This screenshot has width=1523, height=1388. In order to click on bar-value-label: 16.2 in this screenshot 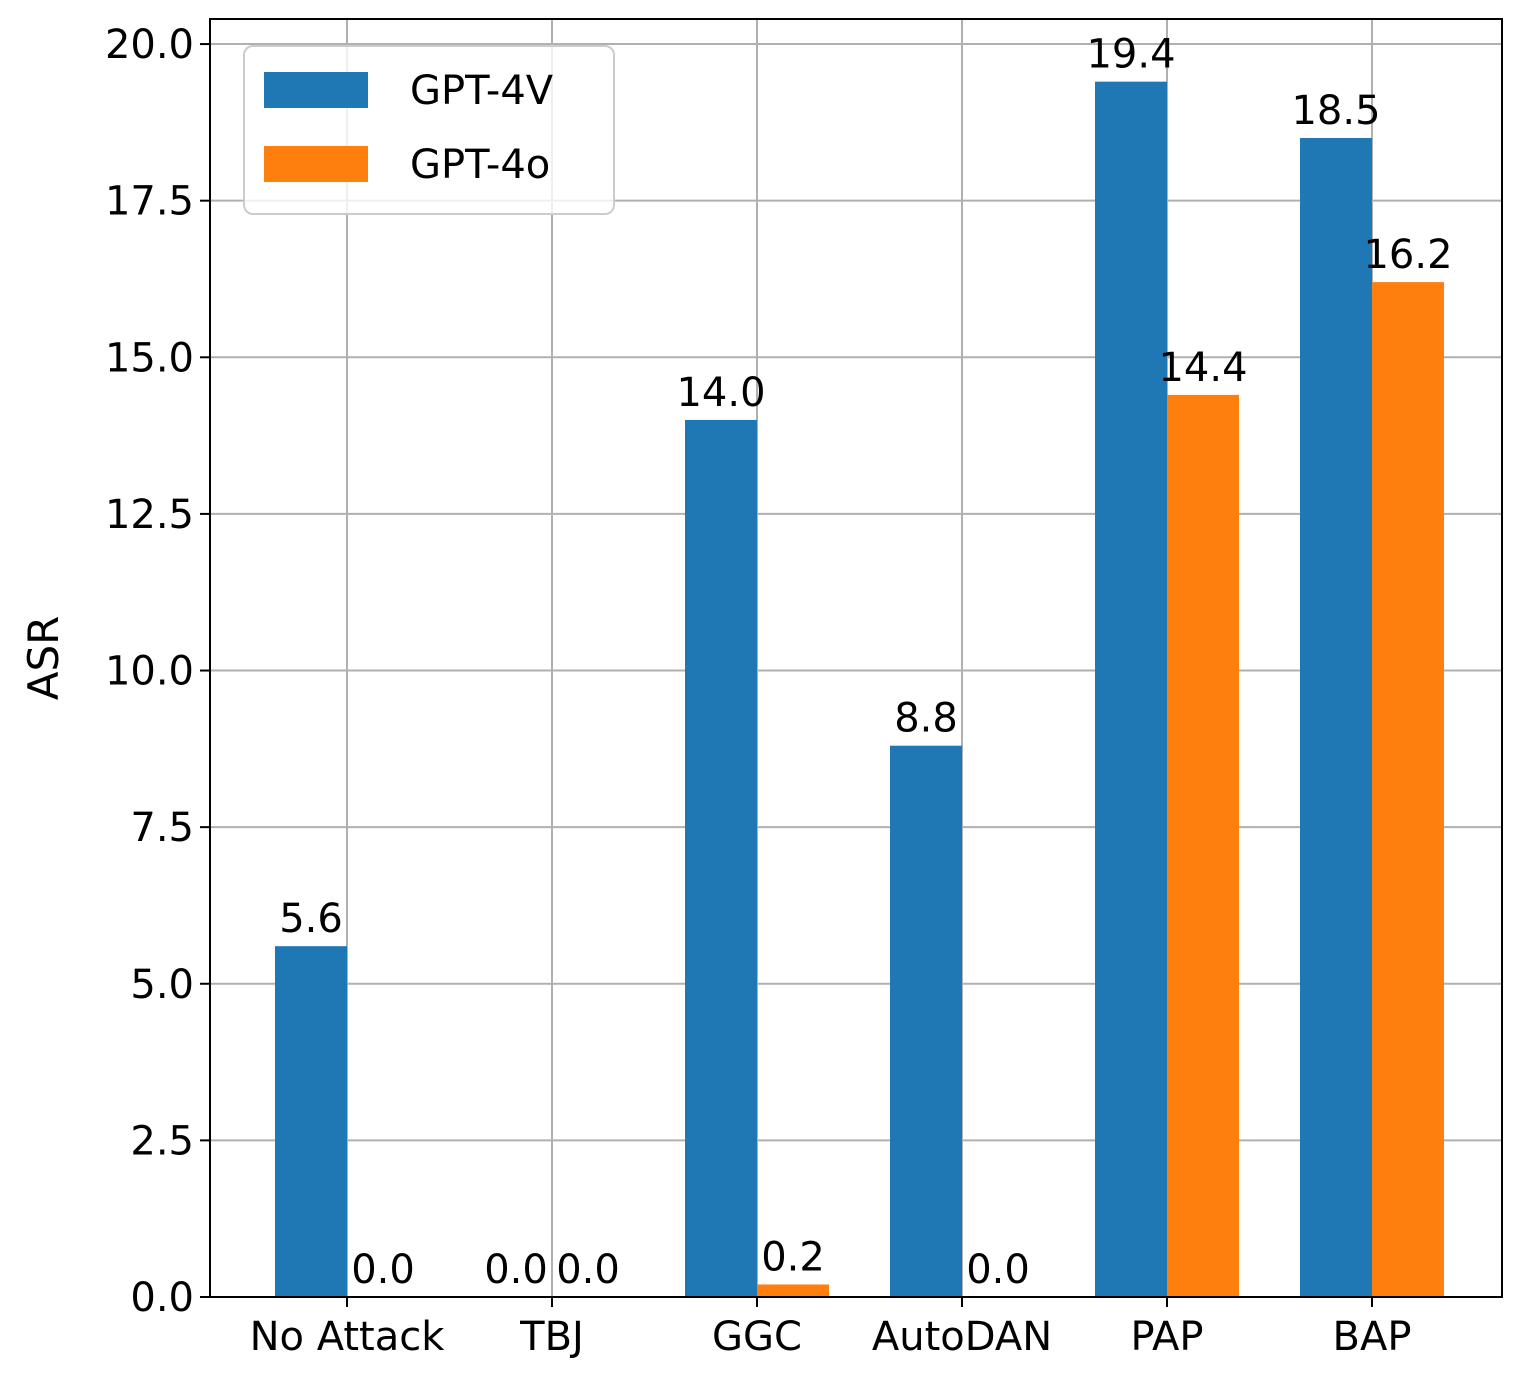, I will do `click(1407, 255)`.